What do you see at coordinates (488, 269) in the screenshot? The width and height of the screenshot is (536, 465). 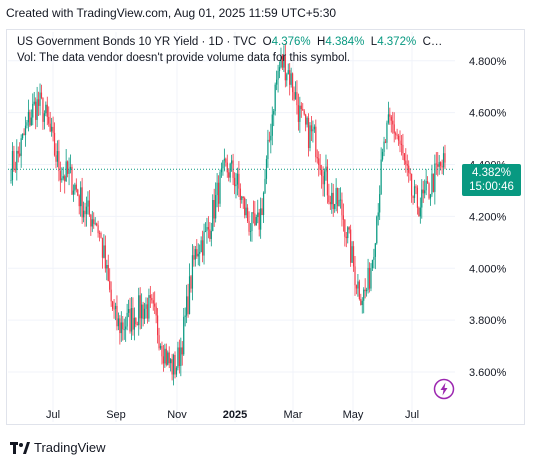 I see `y-tick-label: 4.000%` at bounding box center [488, 269].